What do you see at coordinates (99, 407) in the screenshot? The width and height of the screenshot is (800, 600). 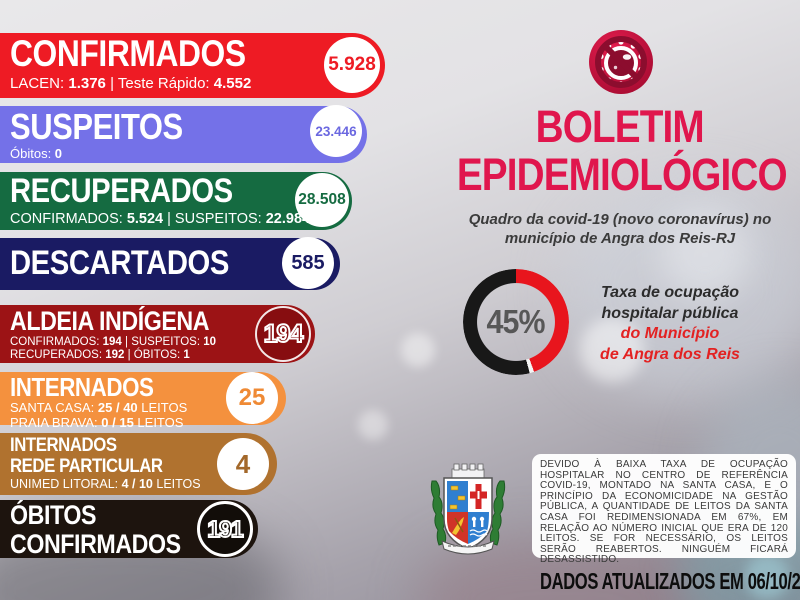 I see `stat-breakdown: SANTA CASA: 25 / 40 LEITOS` at bounding box center [99, 407].